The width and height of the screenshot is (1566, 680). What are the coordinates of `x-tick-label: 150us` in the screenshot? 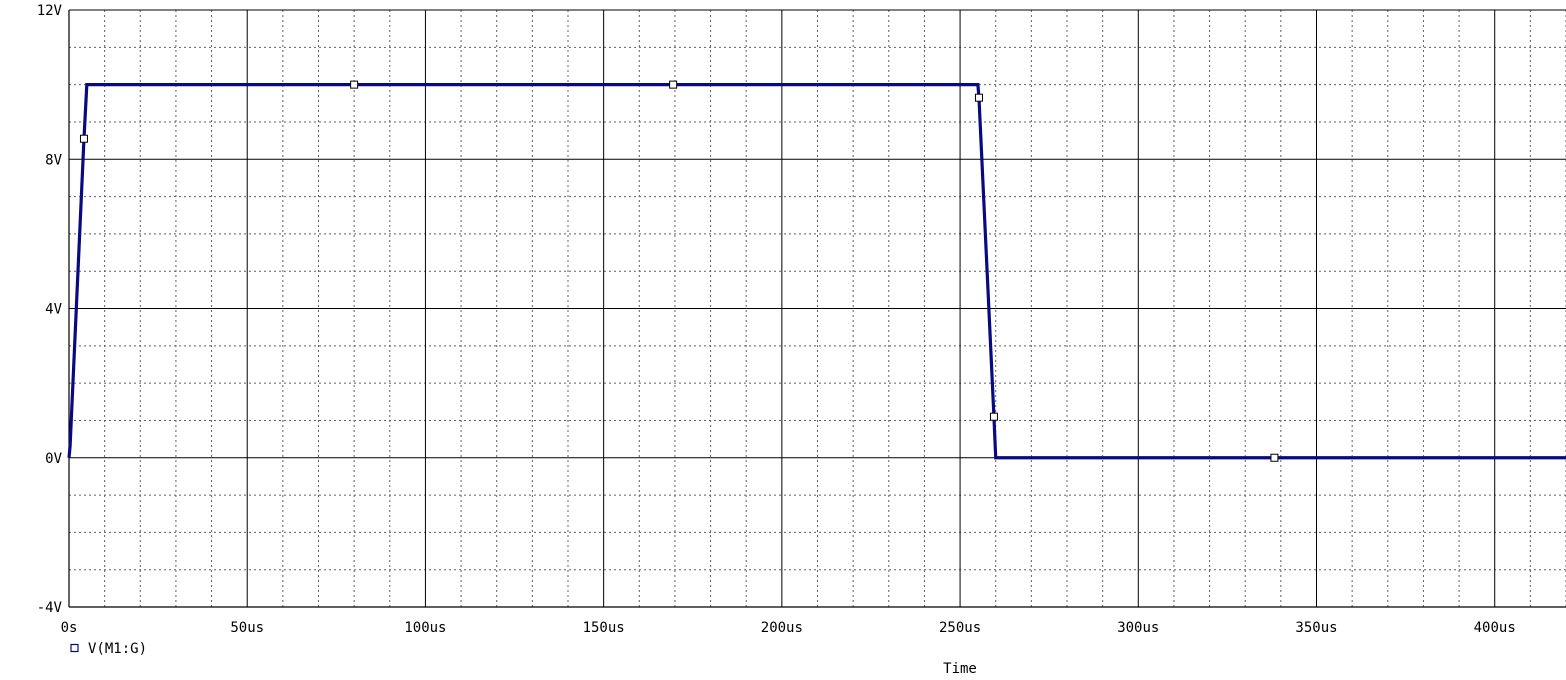 It's located at (604, 628).